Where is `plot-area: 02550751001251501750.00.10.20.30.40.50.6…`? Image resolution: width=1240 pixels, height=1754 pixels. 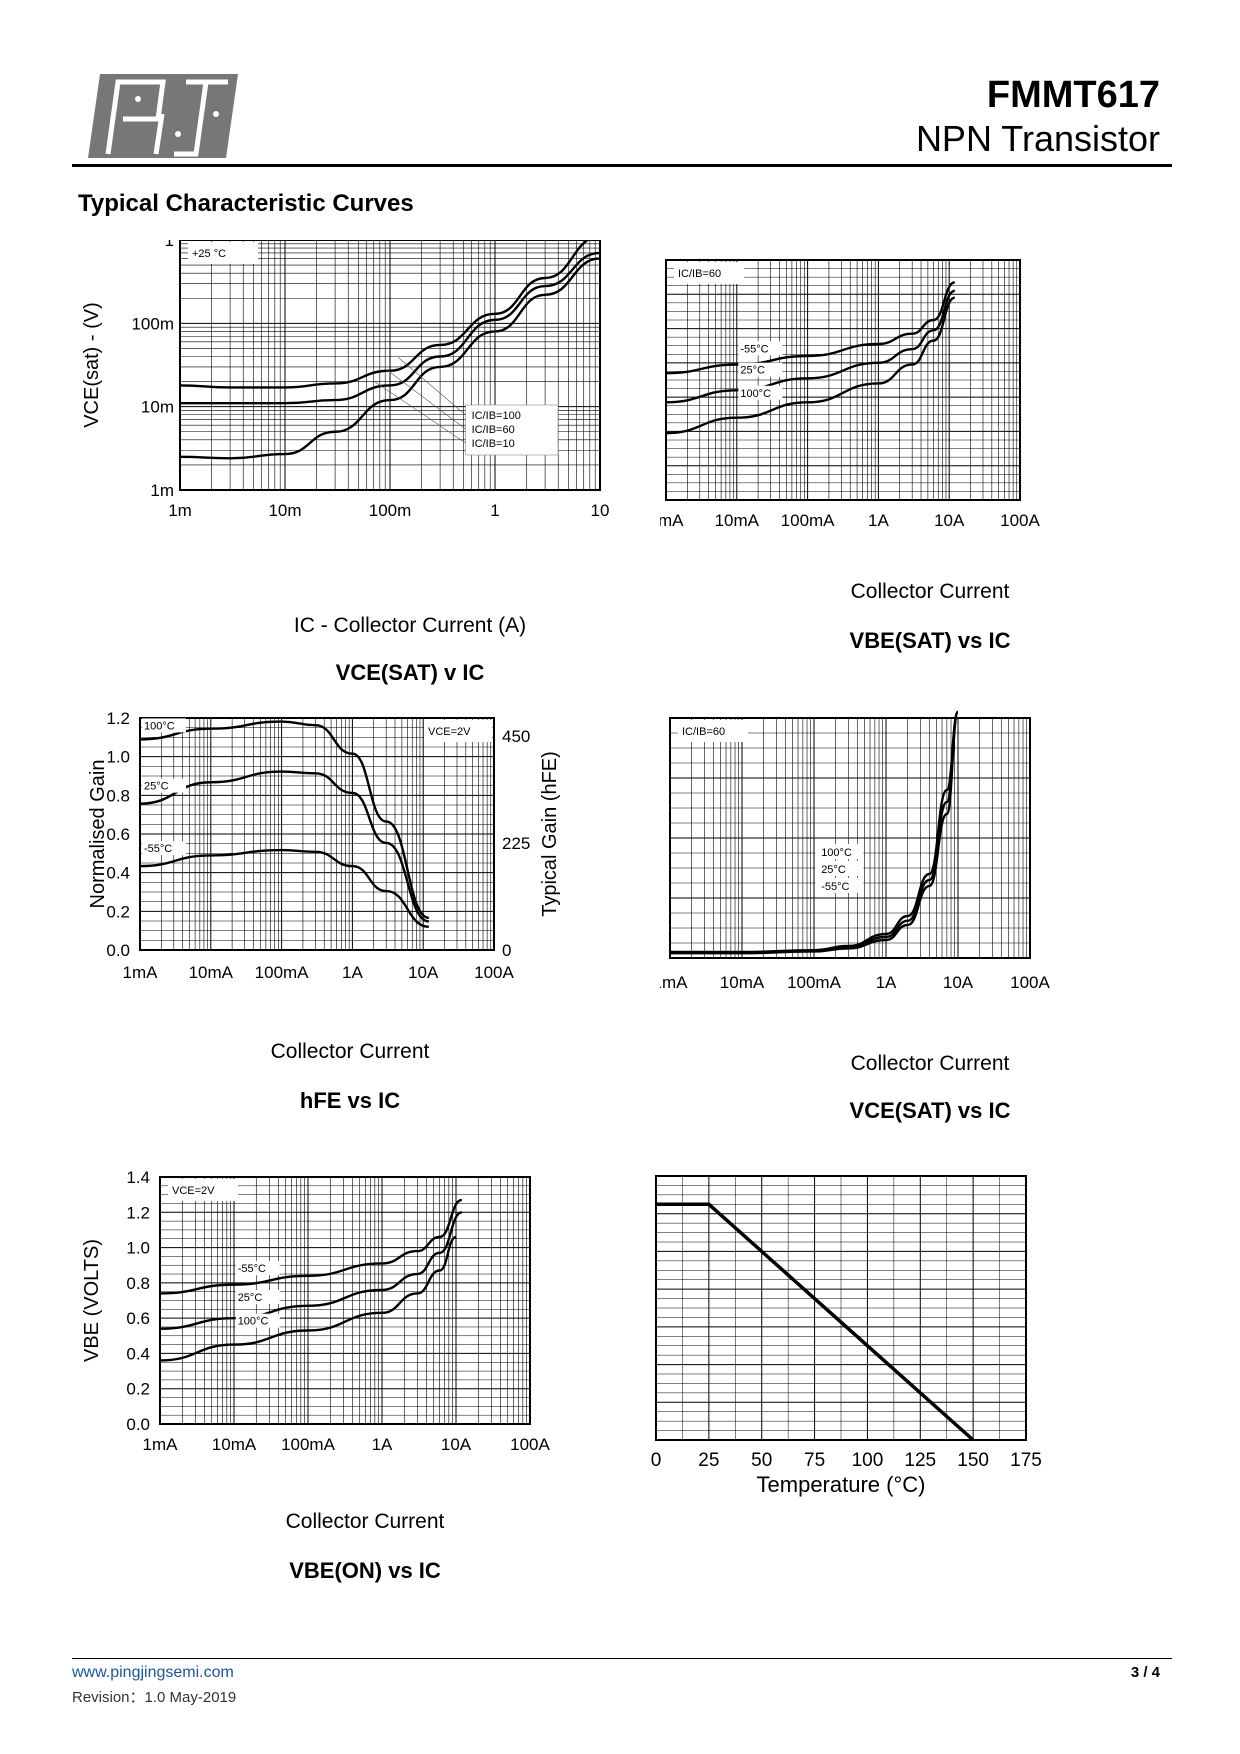 plot-area: 02550751001251501750.00.10.20.30.40.50.6… is located at coordinates (846, 1336).